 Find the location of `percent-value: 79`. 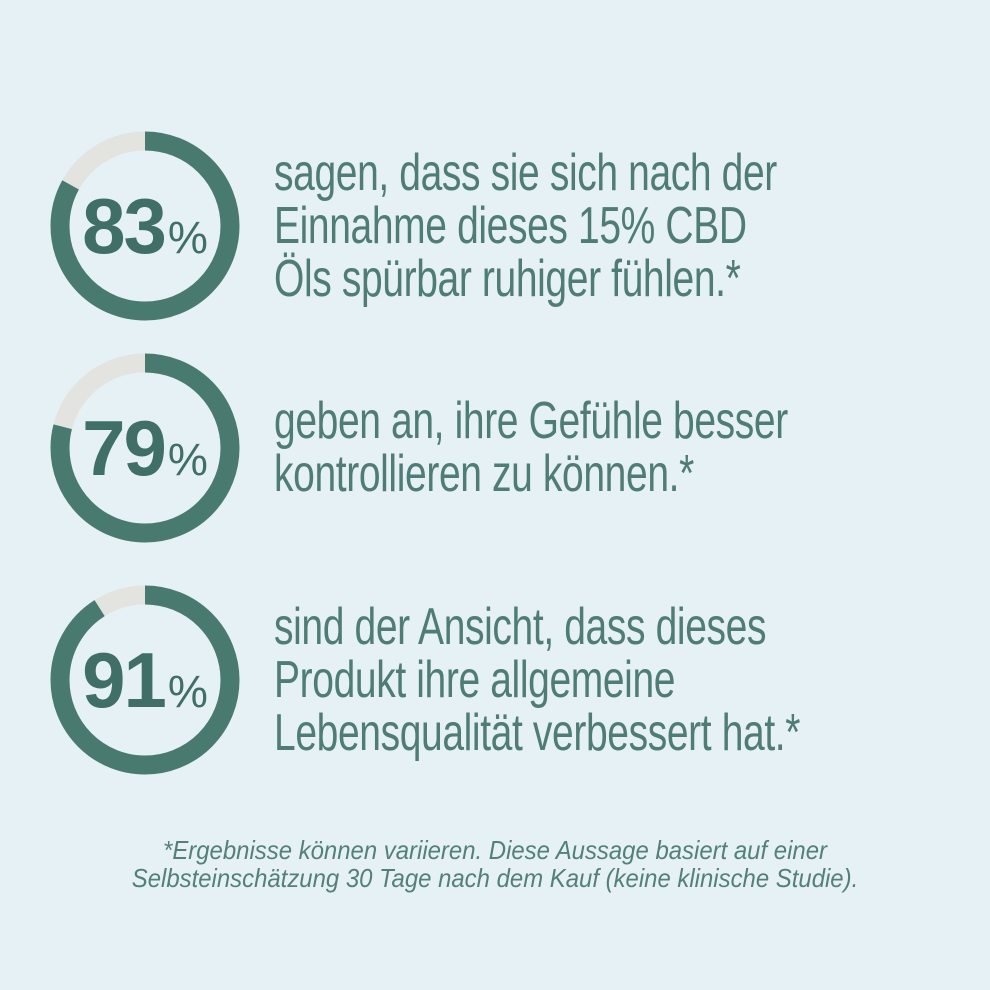

percent-value: 79 is located at coordinates (124, 448).